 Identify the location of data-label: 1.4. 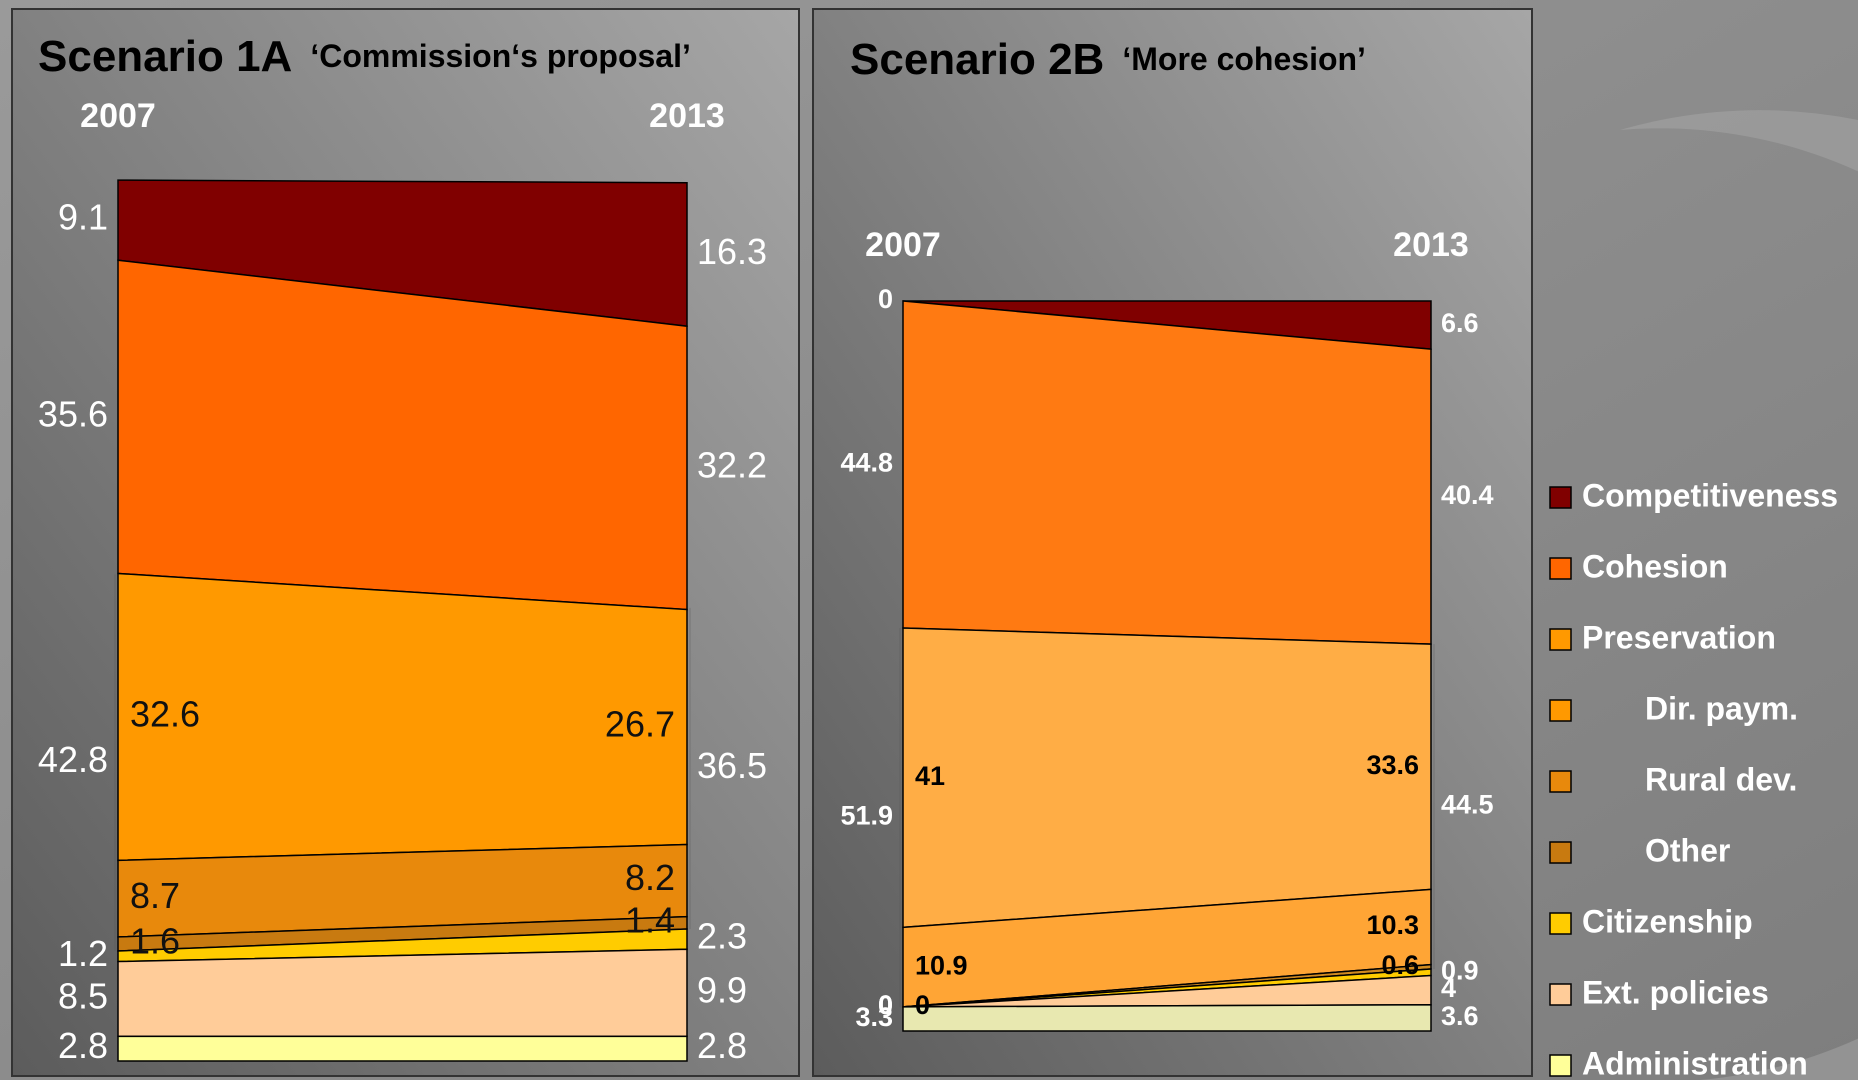
(650, 919).